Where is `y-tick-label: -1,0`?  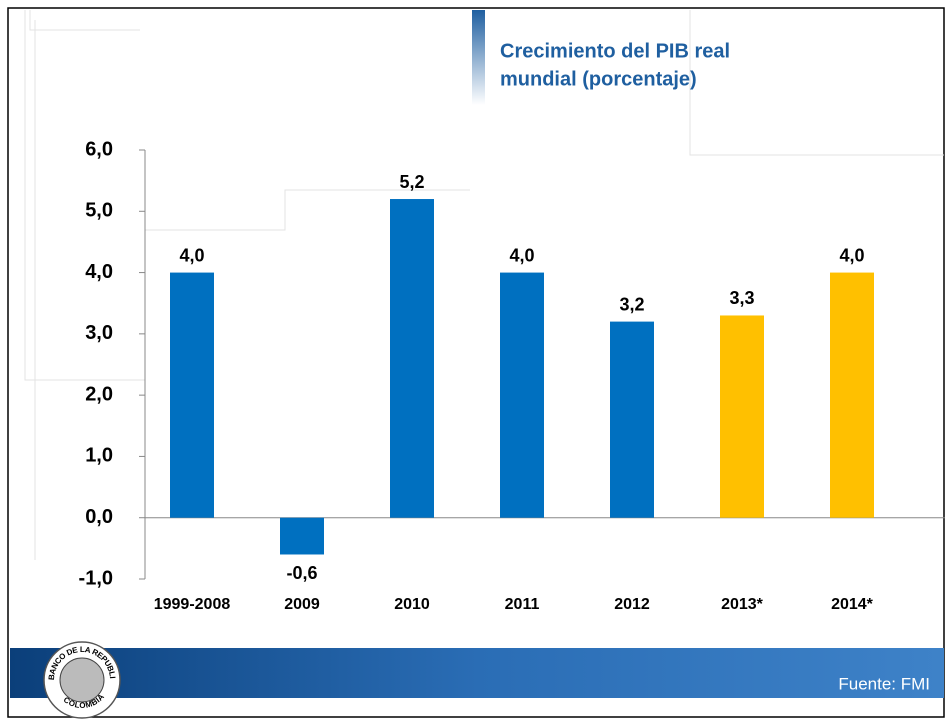
y-tick-label: -1,0 is located at coordinates (96, 578).